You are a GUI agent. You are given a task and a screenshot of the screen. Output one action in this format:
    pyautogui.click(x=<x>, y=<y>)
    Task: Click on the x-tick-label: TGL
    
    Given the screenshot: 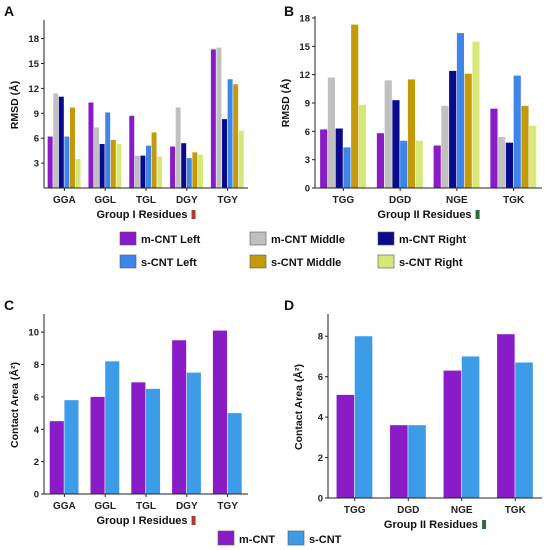 What is the action you would take?
    pyautogui.click(x=146, y=506)
    